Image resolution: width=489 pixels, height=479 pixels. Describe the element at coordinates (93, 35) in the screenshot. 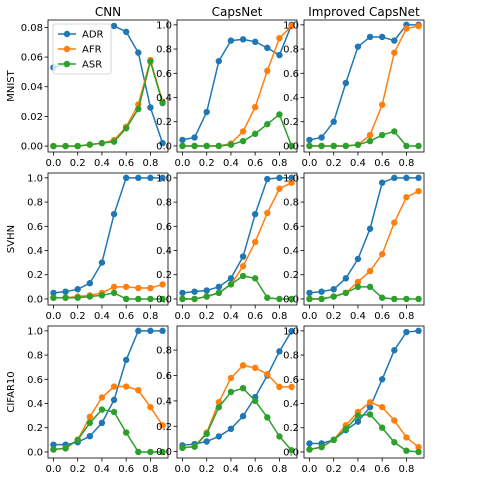

I see `legend-label-adr: ADR` at that location.